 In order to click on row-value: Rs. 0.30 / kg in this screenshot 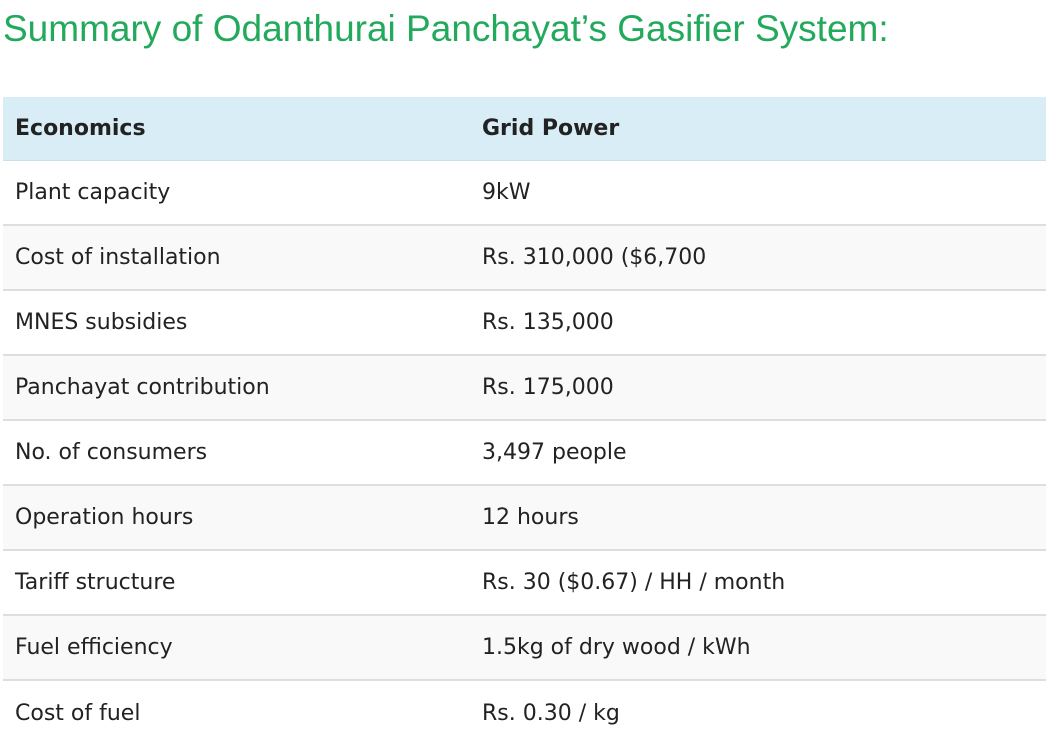, I will do `click(758, 712)`.